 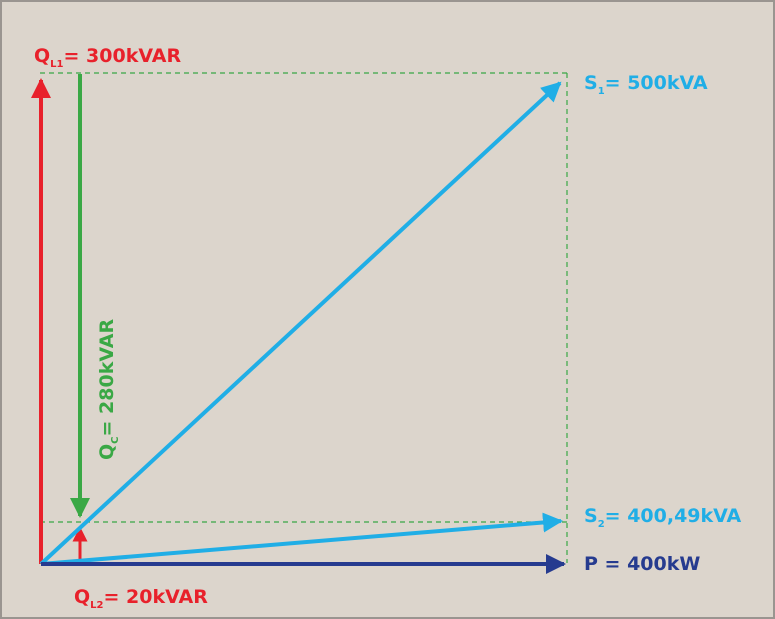 What do you see at coordinates (108, 389) in the screenshot?
I see `q-c-label: QC= 280kVAR` at bounding box center [108, 389].